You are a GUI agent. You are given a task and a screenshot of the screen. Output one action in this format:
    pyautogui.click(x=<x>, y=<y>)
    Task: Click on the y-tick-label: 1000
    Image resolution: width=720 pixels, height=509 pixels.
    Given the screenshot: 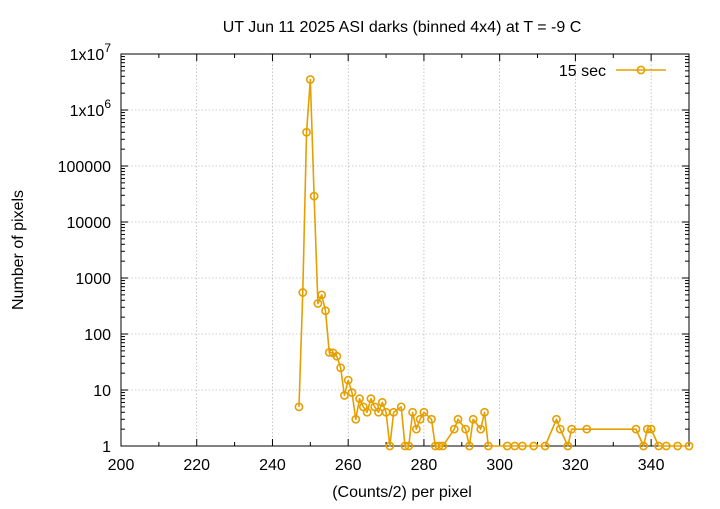 What is the action you would take?
    pyautogui.click(x=93, y=279)
    